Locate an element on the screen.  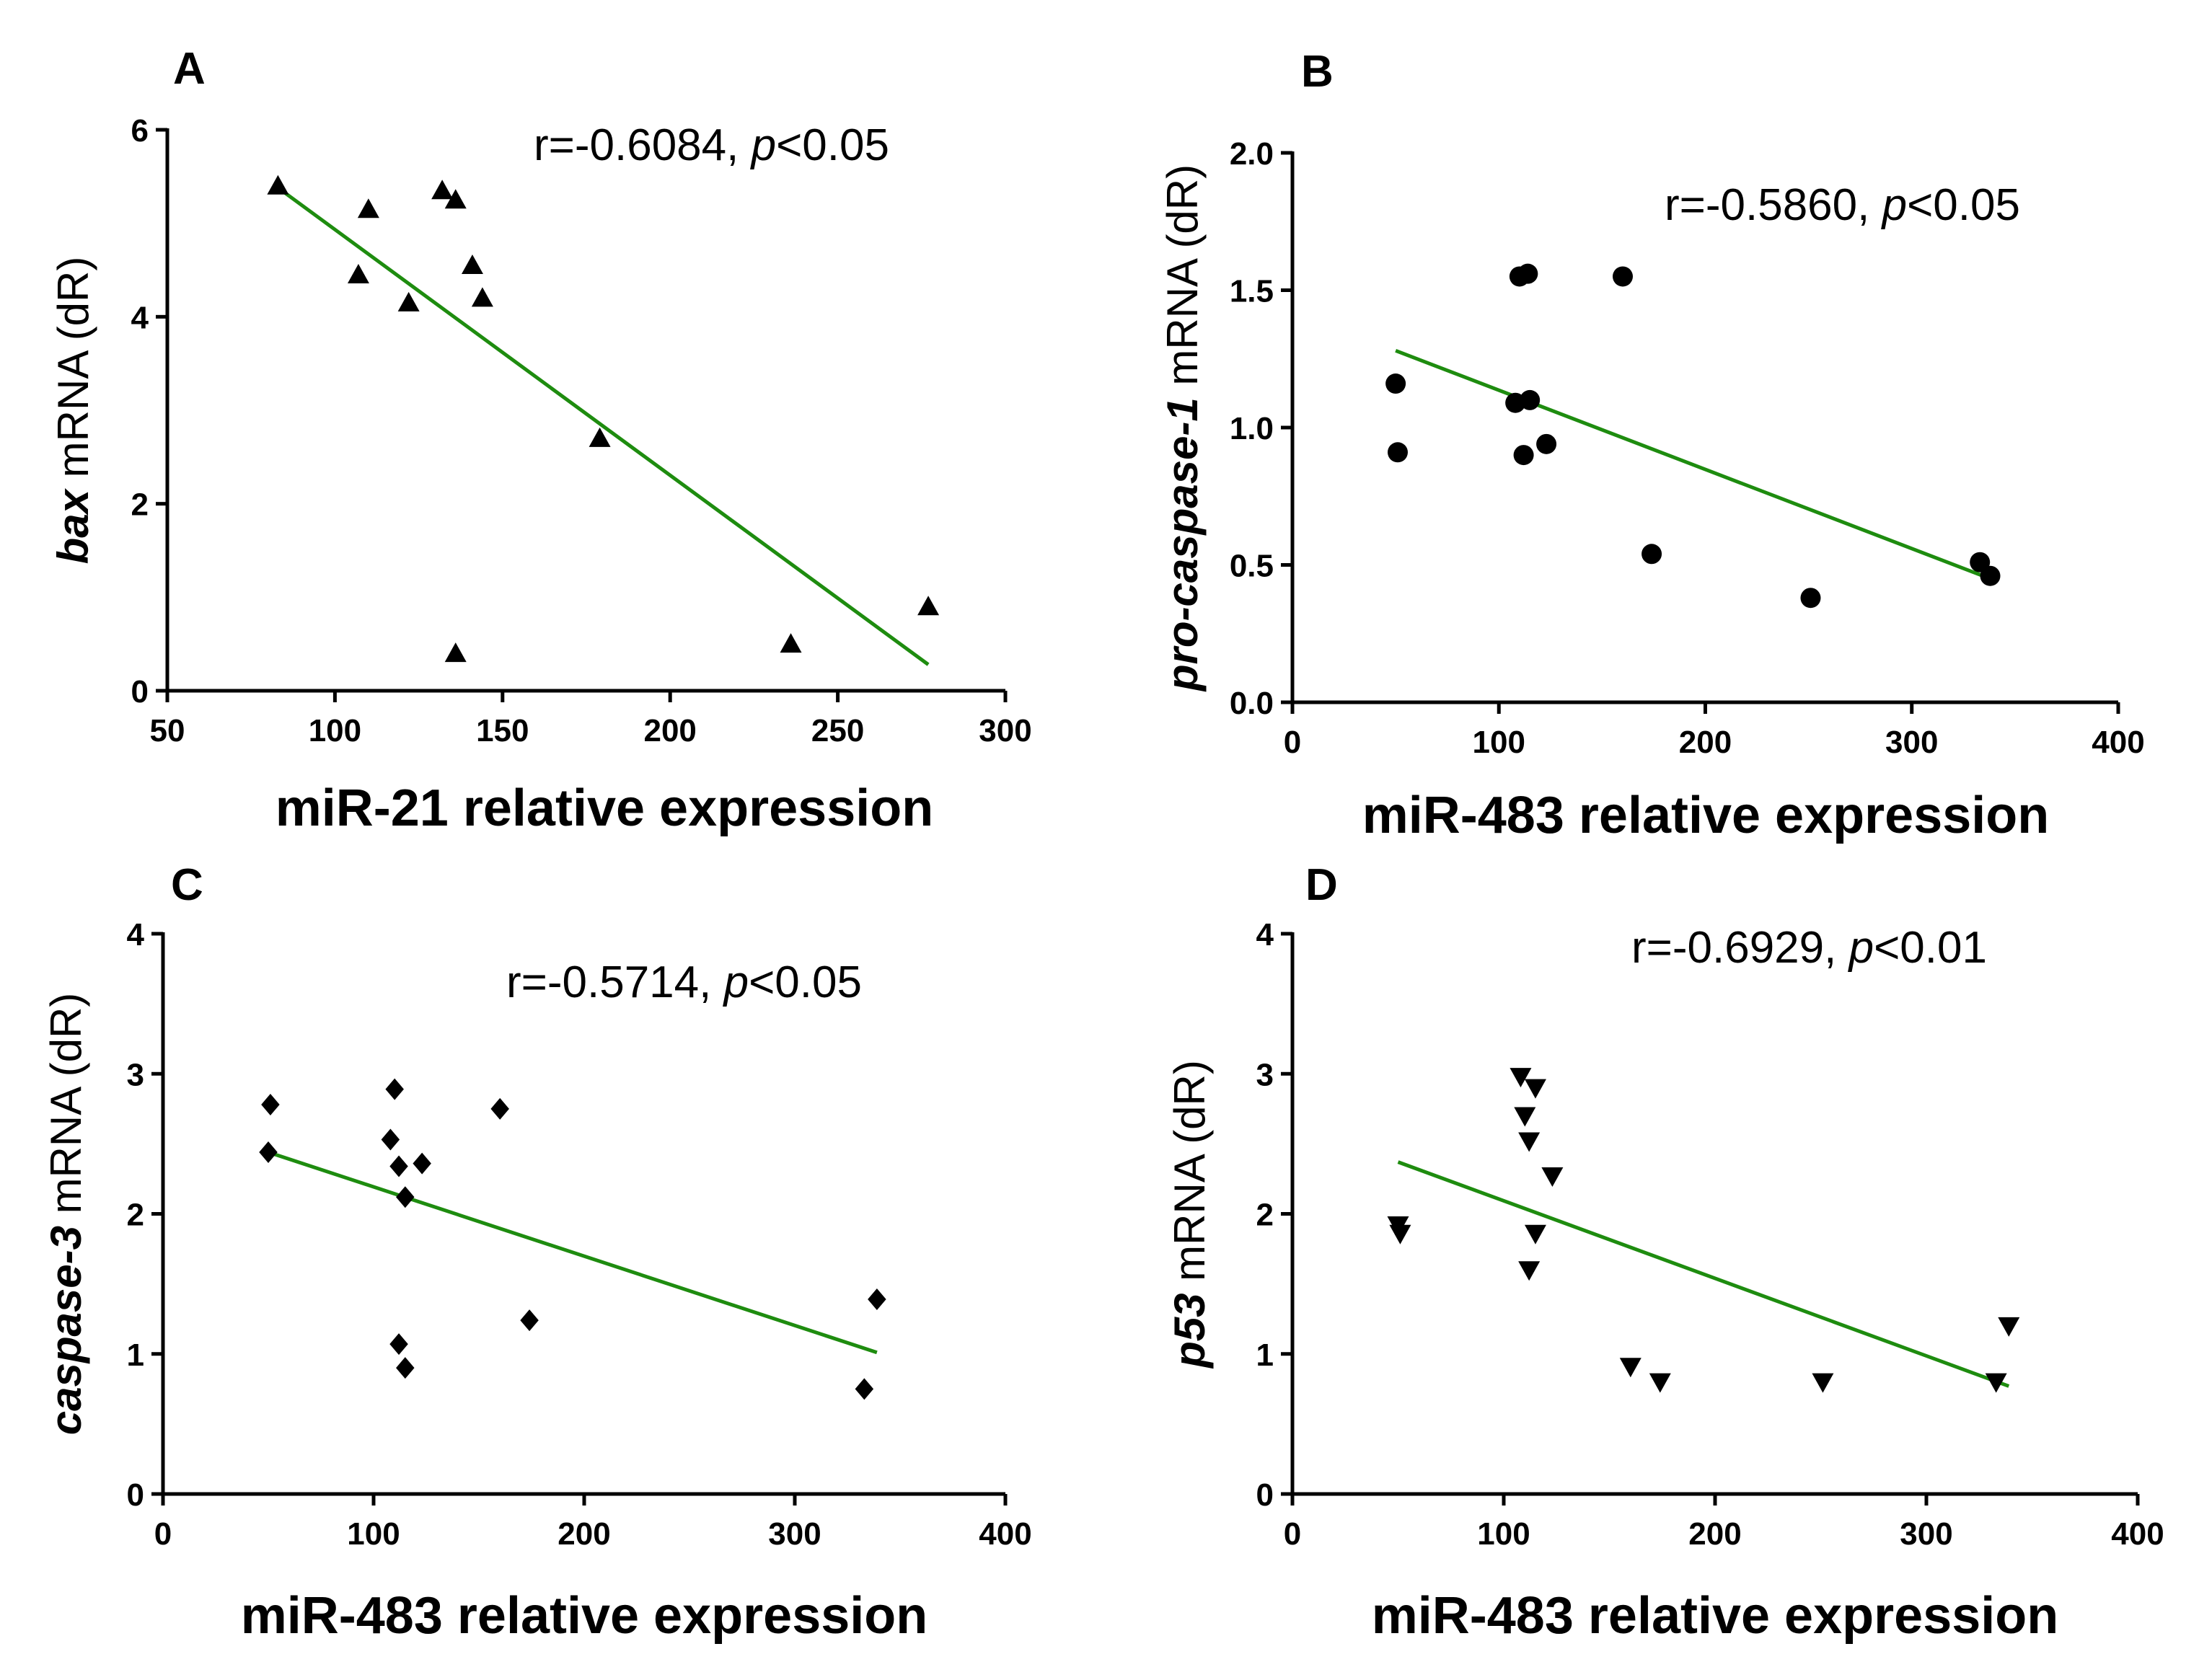
correlation-r: r=-0.6929, is located at coordinates (1740, 948).